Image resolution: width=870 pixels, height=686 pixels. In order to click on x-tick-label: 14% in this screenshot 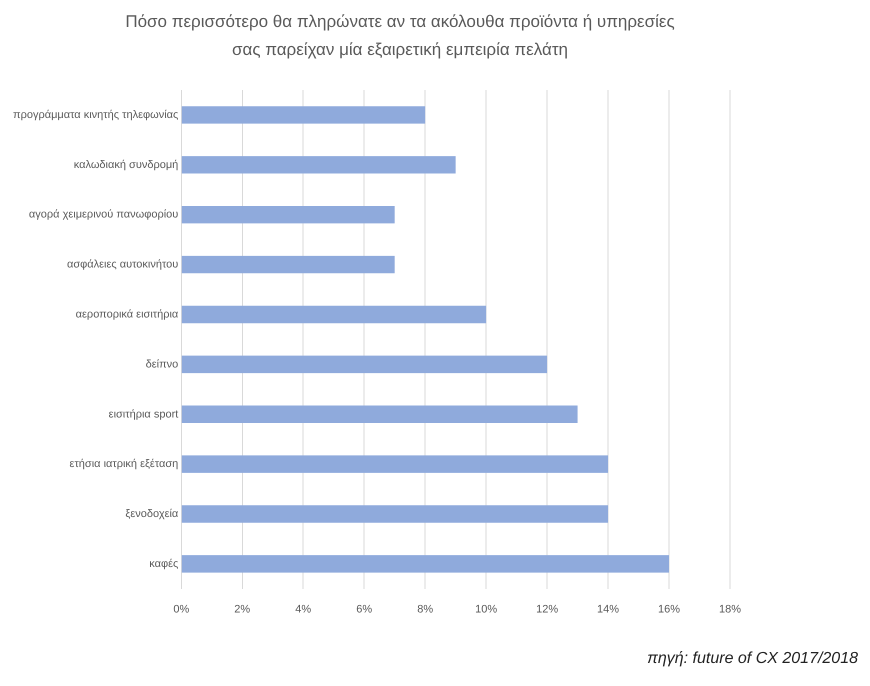, I will do `click(608, 609)`.